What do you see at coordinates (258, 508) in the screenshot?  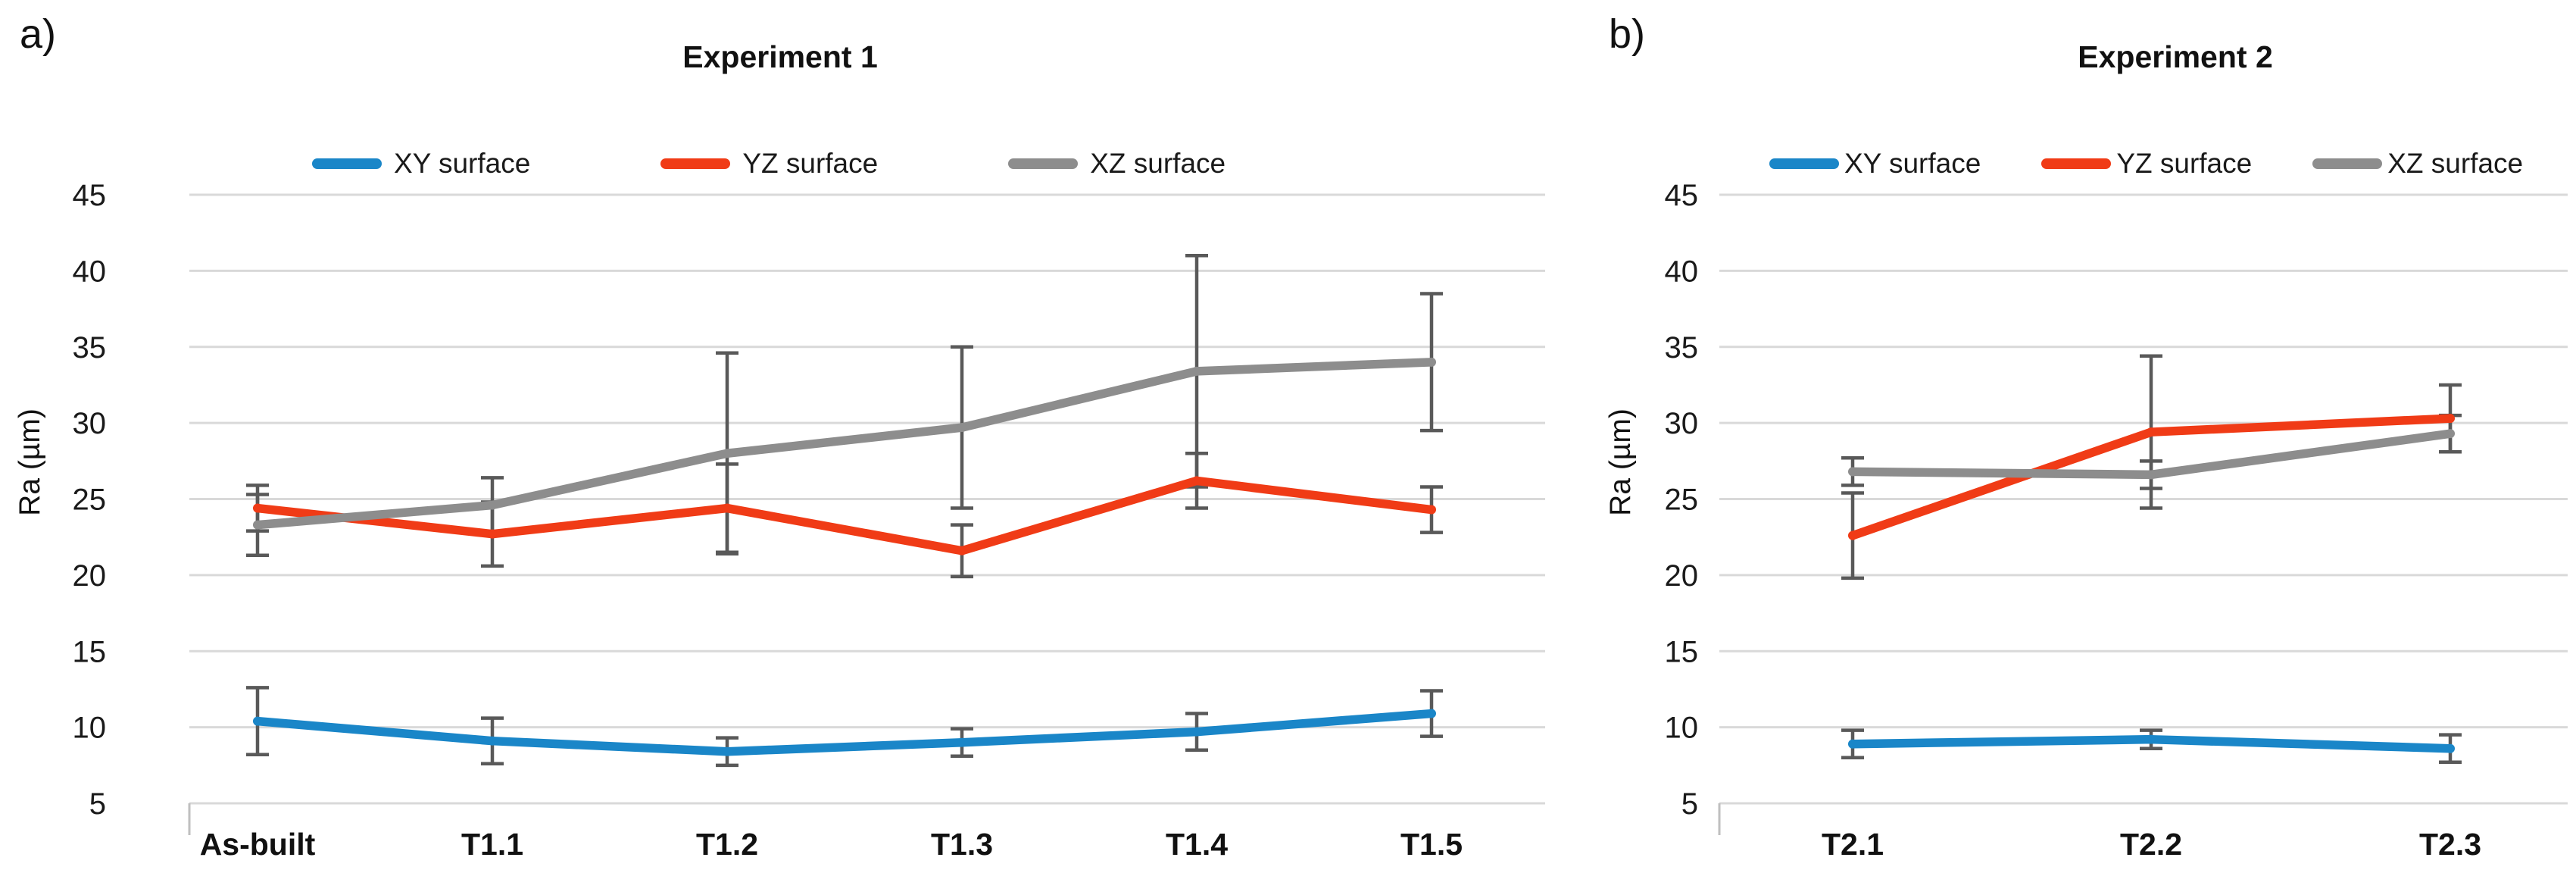 I see `data-point-yz-surface-as-built` at bounding box center [258, 508].